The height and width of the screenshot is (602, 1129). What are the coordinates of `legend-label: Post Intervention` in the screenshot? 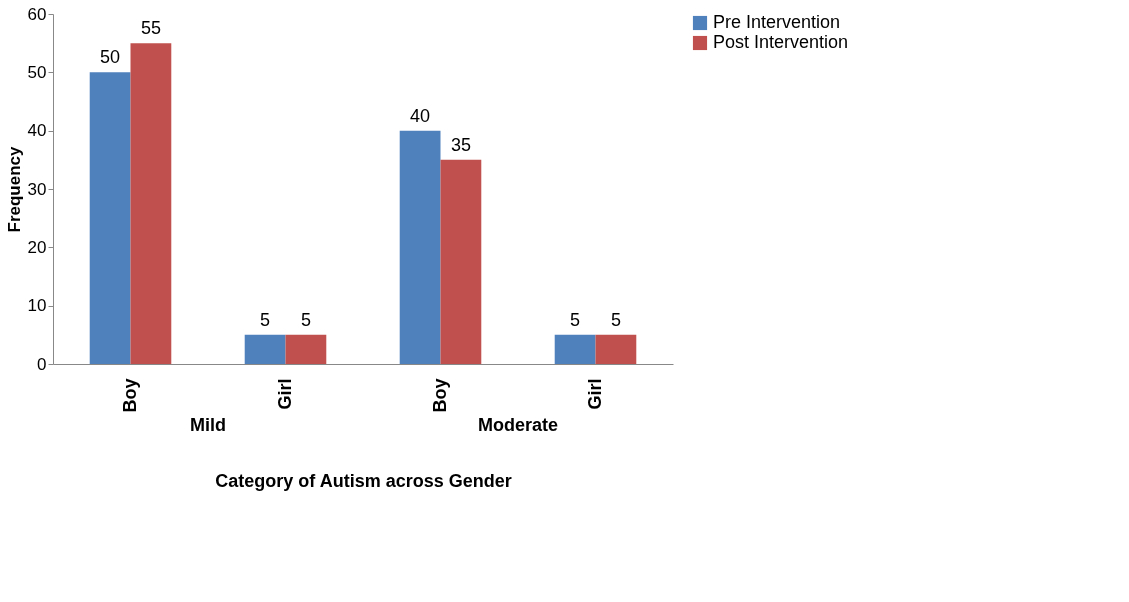 It's located at (781, 42).